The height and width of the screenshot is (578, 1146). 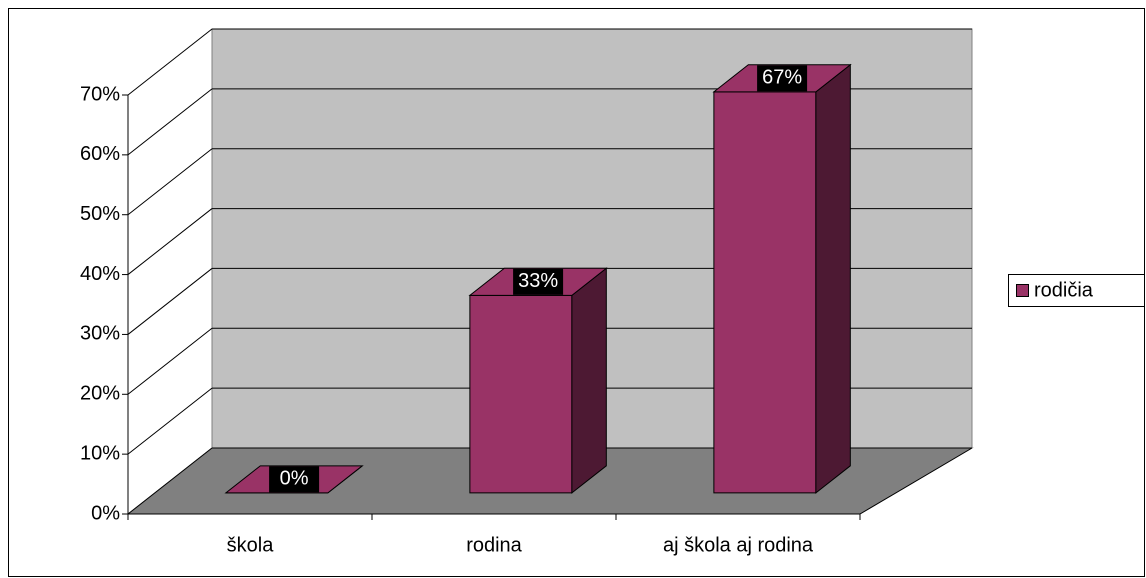 What do you see at coordinates (100, 334) in the screenshot?
I see `y-tick-label: 30%` at bounding box center [100, 334].